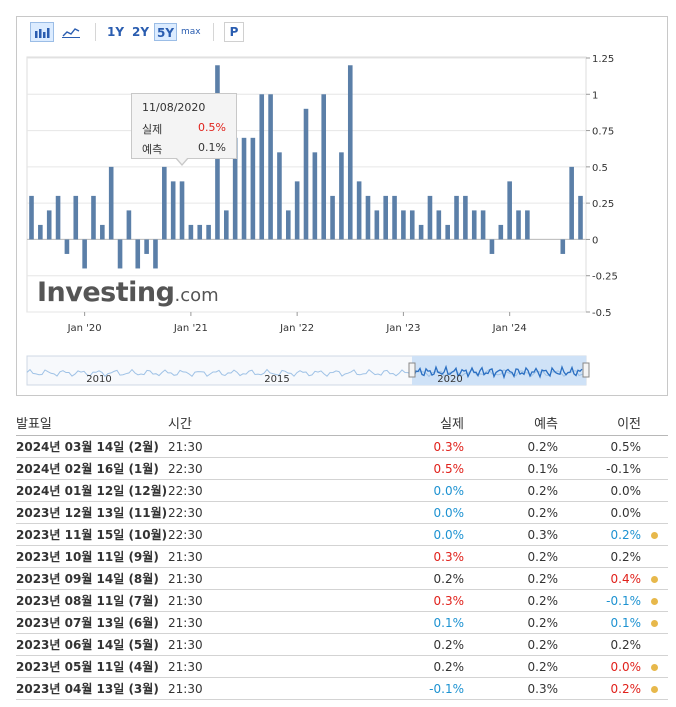 The width and height of the screenshot is (676, 707). What do you see at coordinates (626, 490) in the screenshot?
I see `row-previous: 0.0%` at bounding box center [626, 490].